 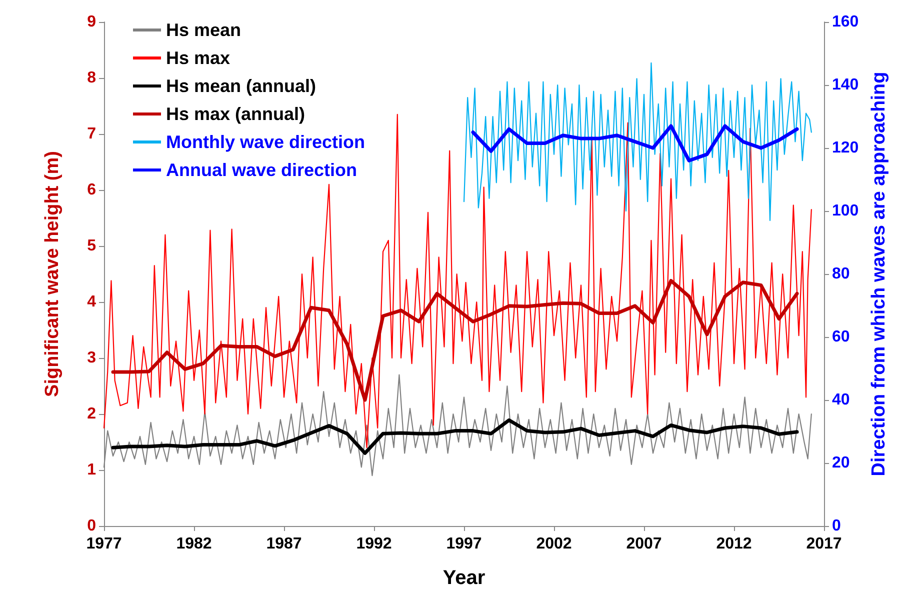 I want to click on legend-label: Monthly wave direction, so click(x=266, y=142).